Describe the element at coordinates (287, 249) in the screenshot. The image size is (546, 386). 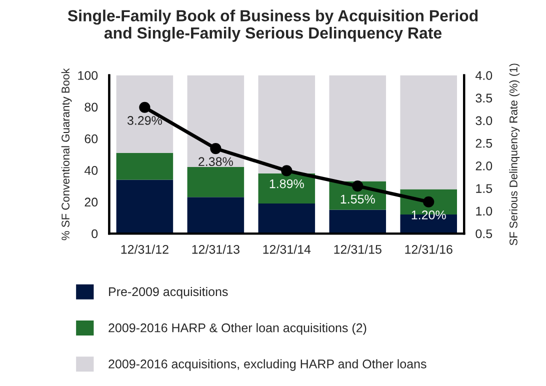
I see `x-tick-label: 12/31/14` at that location.